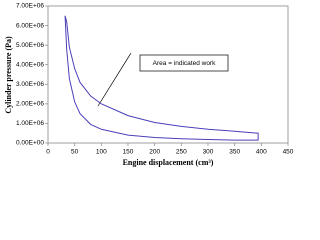 This screenshot has width=320, height=240. Describe the element at coordinates (208, 152) in the screenshot. I see `x-tick-label: 300` at that location.